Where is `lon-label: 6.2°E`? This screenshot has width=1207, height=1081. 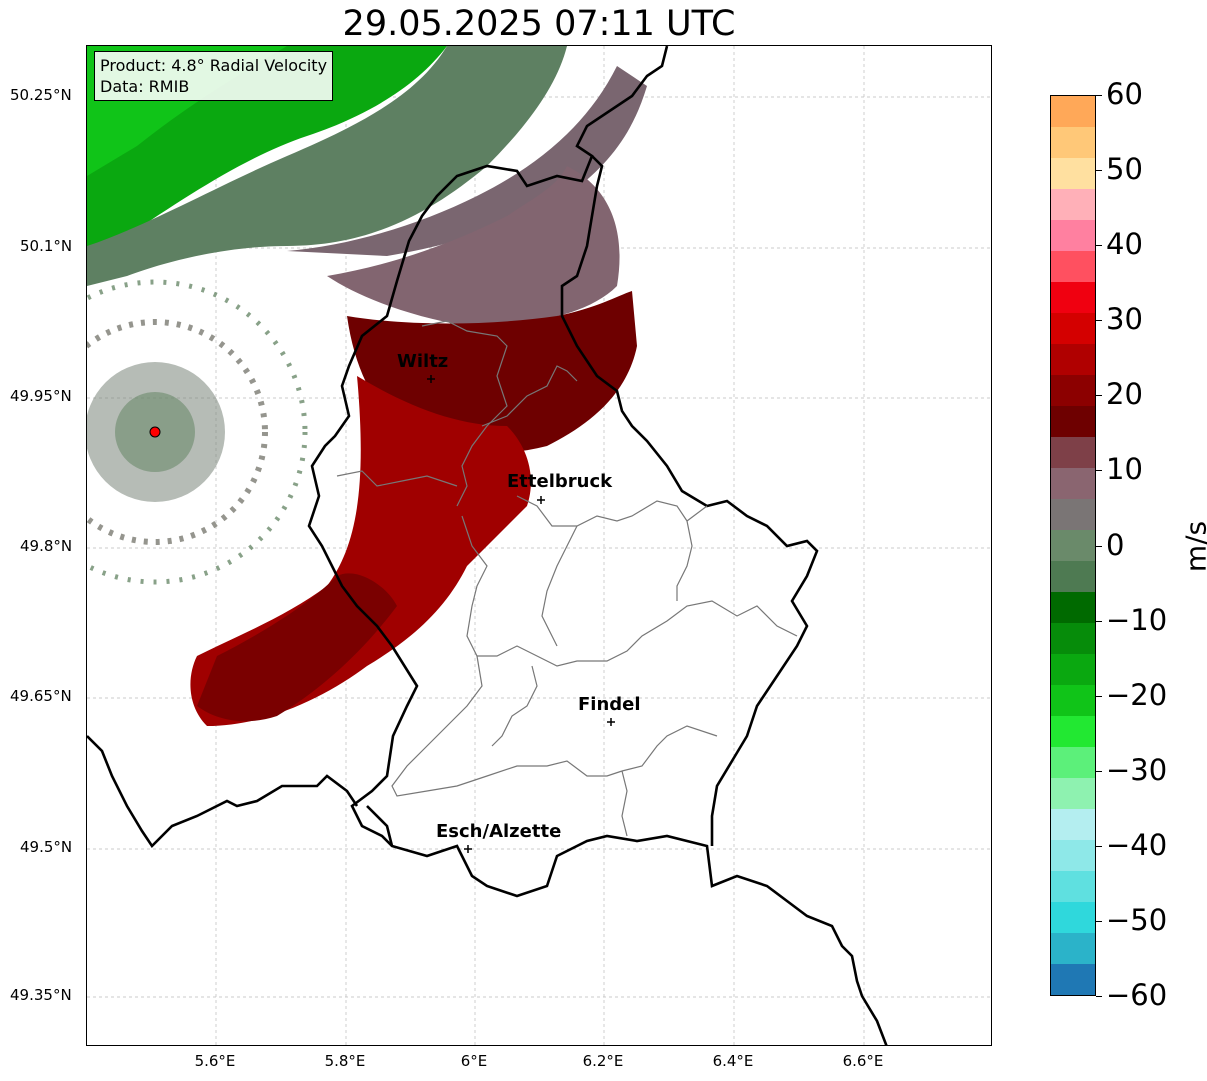
lon-label: 6.2°E is located at coordinates (603, 1061).